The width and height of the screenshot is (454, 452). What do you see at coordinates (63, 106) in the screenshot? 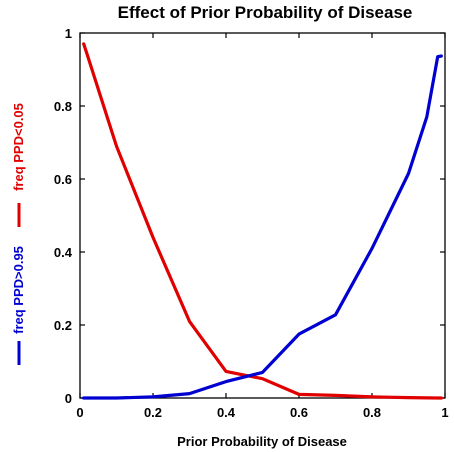
I see `y-tick-label: 0.8` at bounding box center [63, 106].